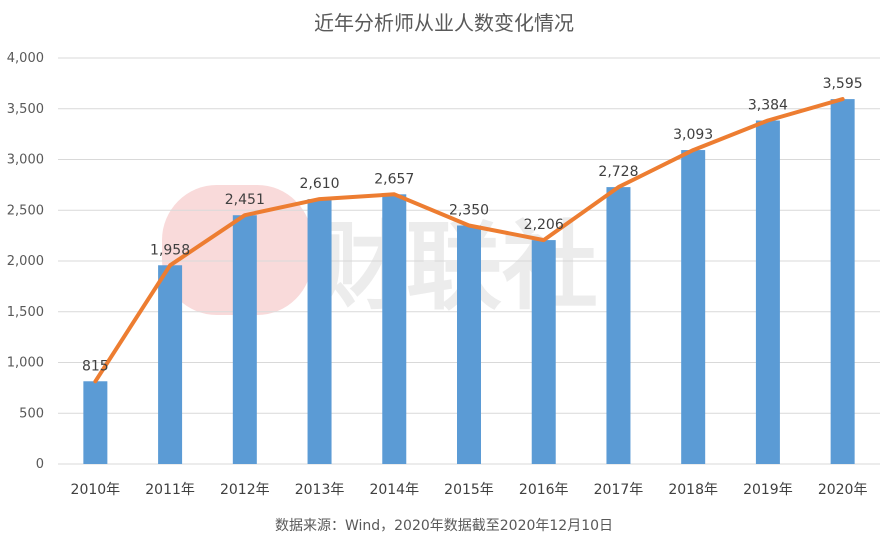 This screenshot has height=541, width=889. I want to click on y-tick-label: 2,500, so click(25, 210).